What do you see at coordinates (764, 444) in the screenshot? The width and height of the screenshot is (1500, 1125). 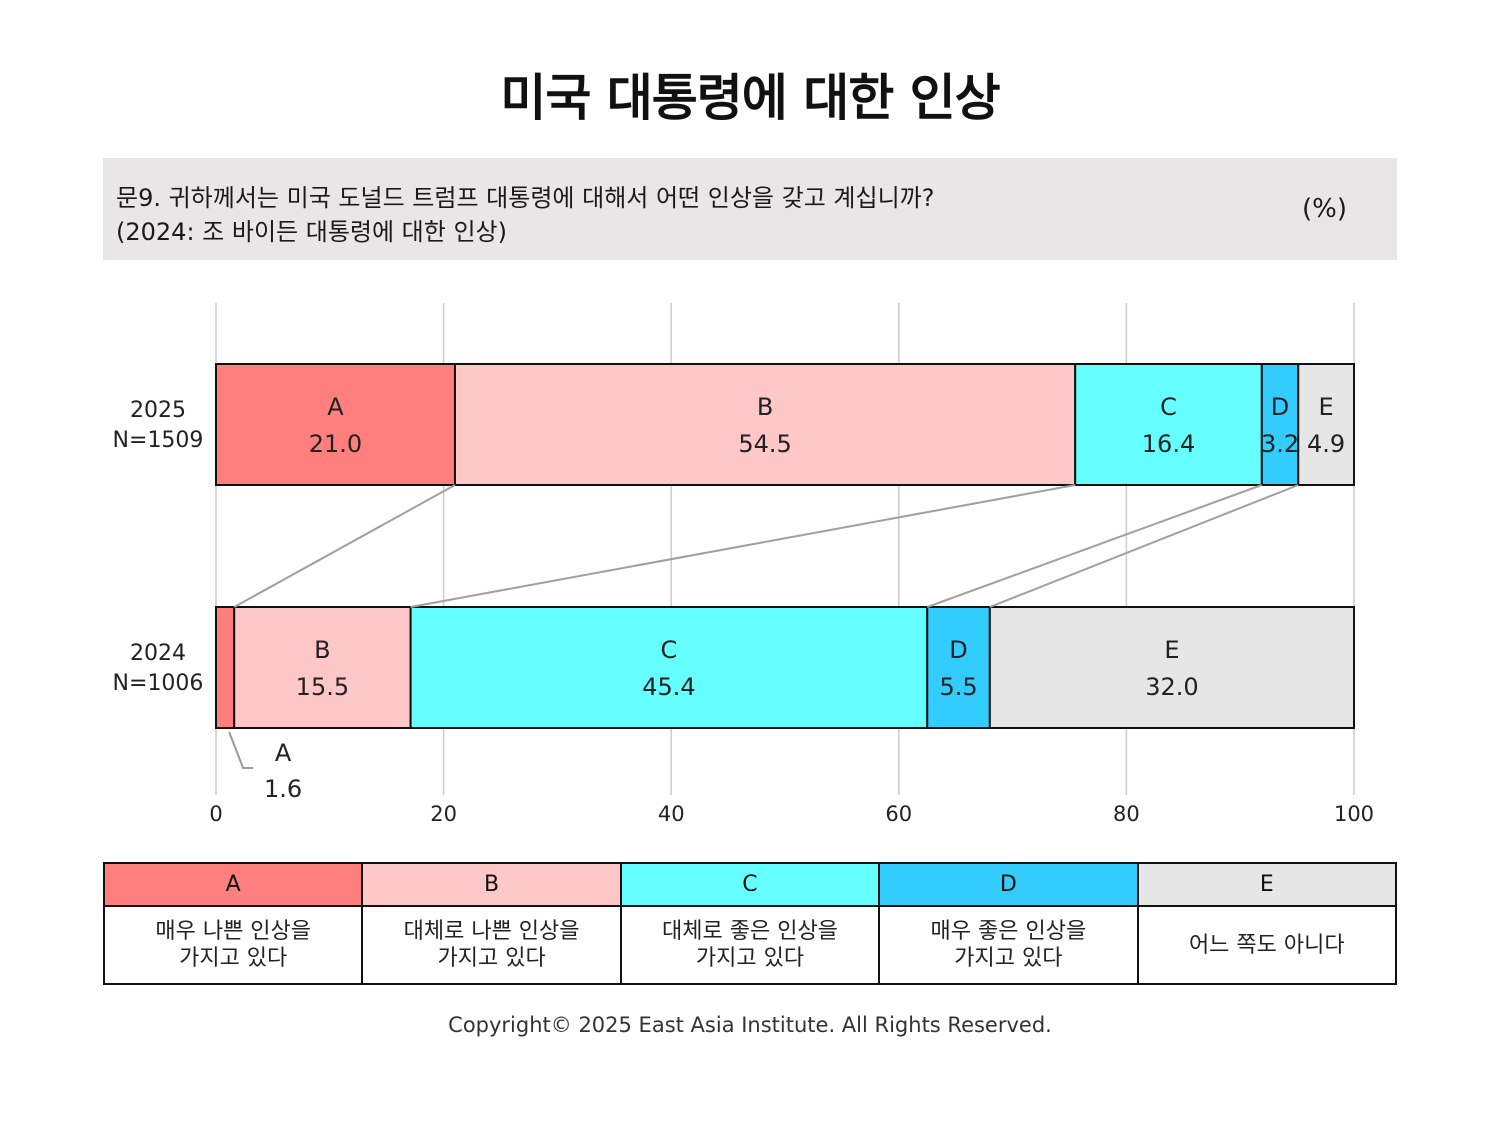 I see `segment-value-label: 54.5` at bounding box center [764, 444].